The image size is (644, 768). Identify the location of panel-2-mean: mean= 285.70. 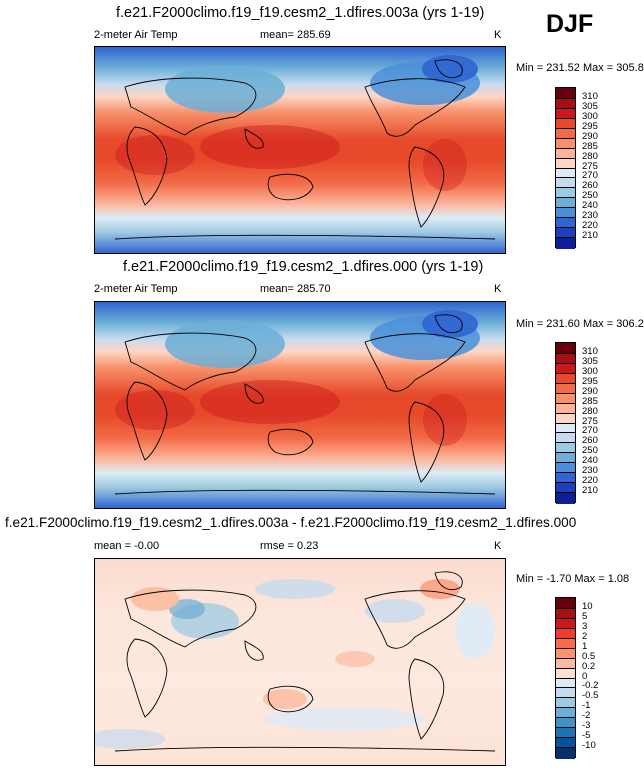
(295, 289).